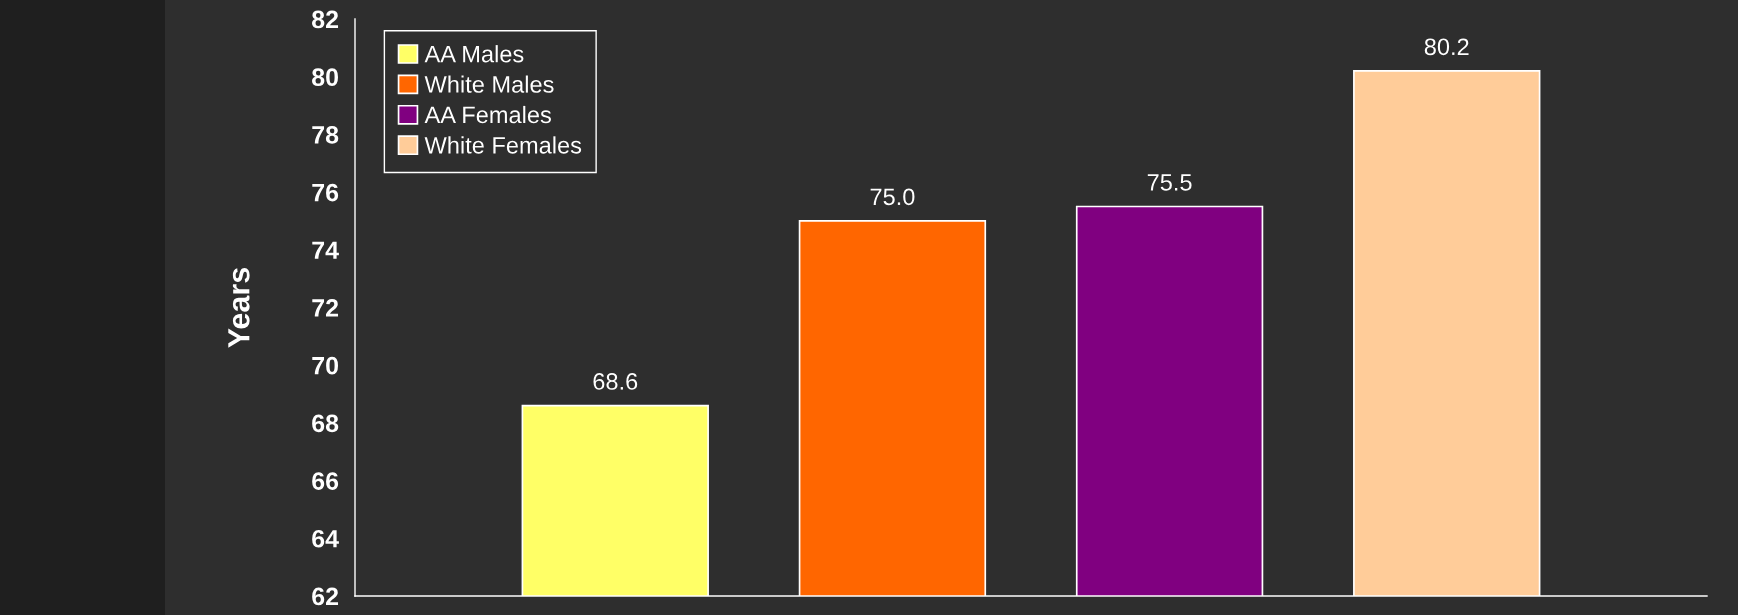 Image resolution: width=1738 pixels, height=615 pixels. Describe the element at coordinates (892, 197) in the screenshot. I see `data-label: 75.0` at that location.